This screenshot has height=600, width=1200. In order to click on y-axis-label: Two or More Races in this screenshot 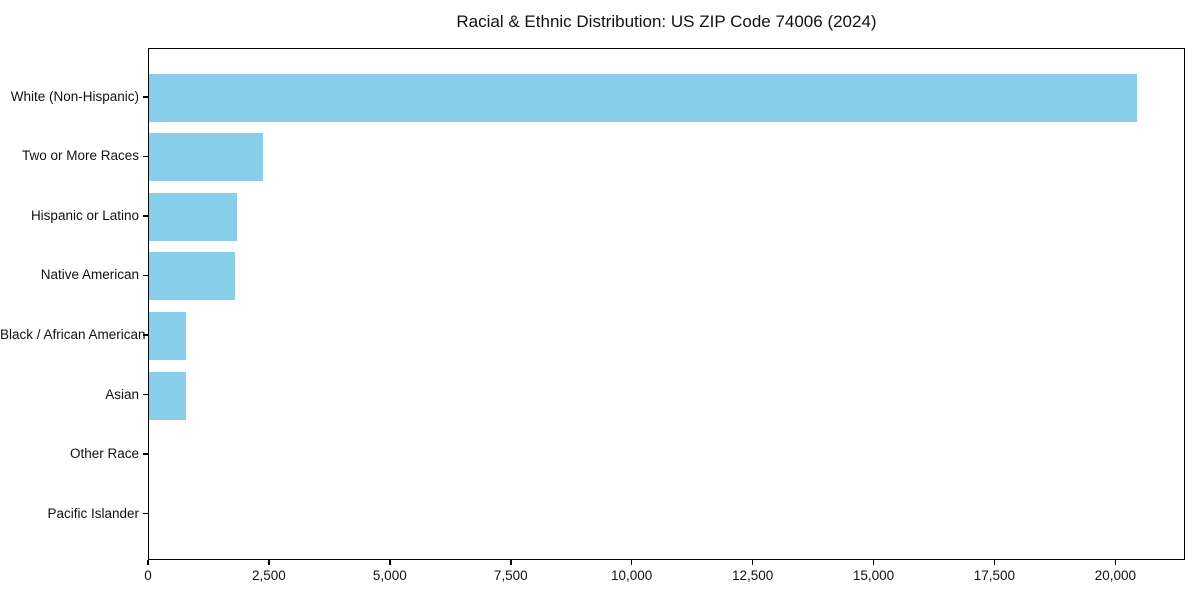, I will do `click(80, 156)`.